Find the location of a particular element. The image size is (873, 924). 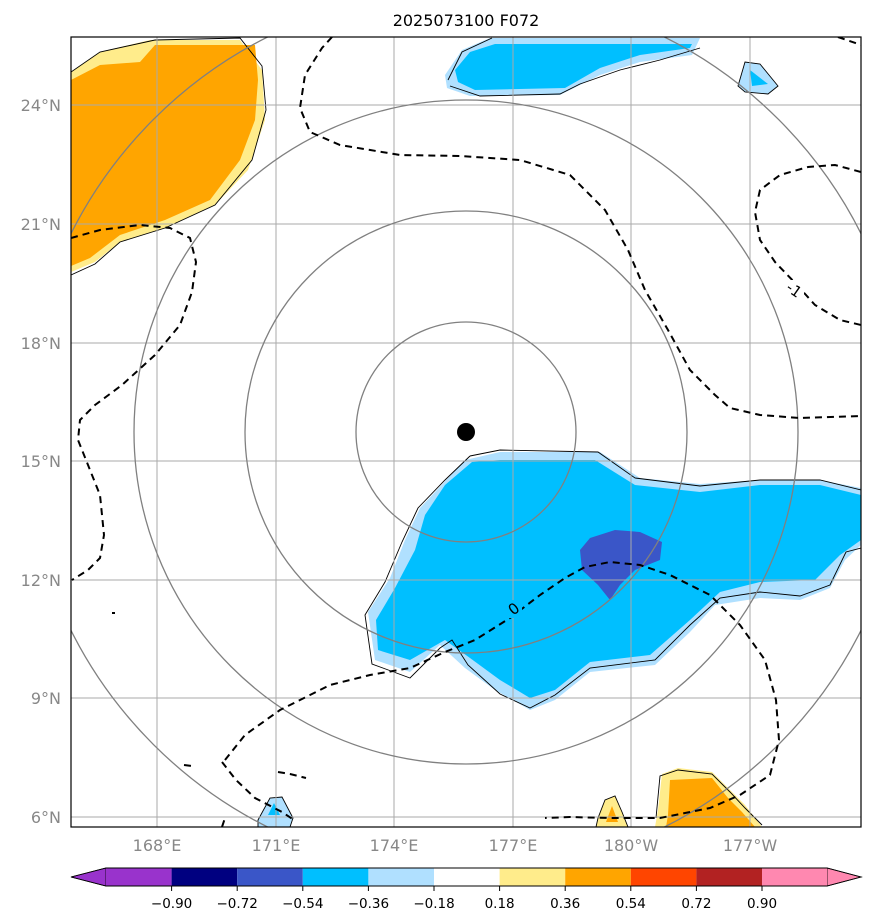

contour-fragment-b is located at coordinates (188, 765).